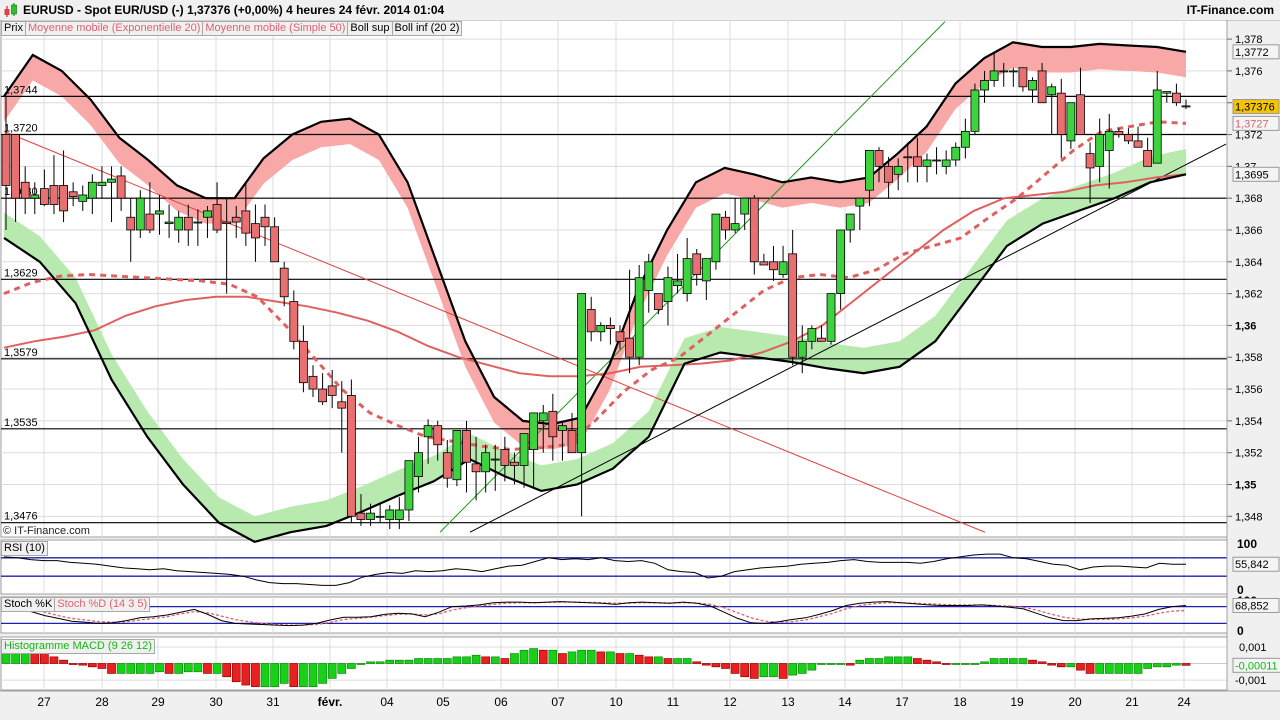 The image size is (1280, 720). I want to click on legend-ema20: Moyenne mobile (Exponentielle 20), so click(114, 28).